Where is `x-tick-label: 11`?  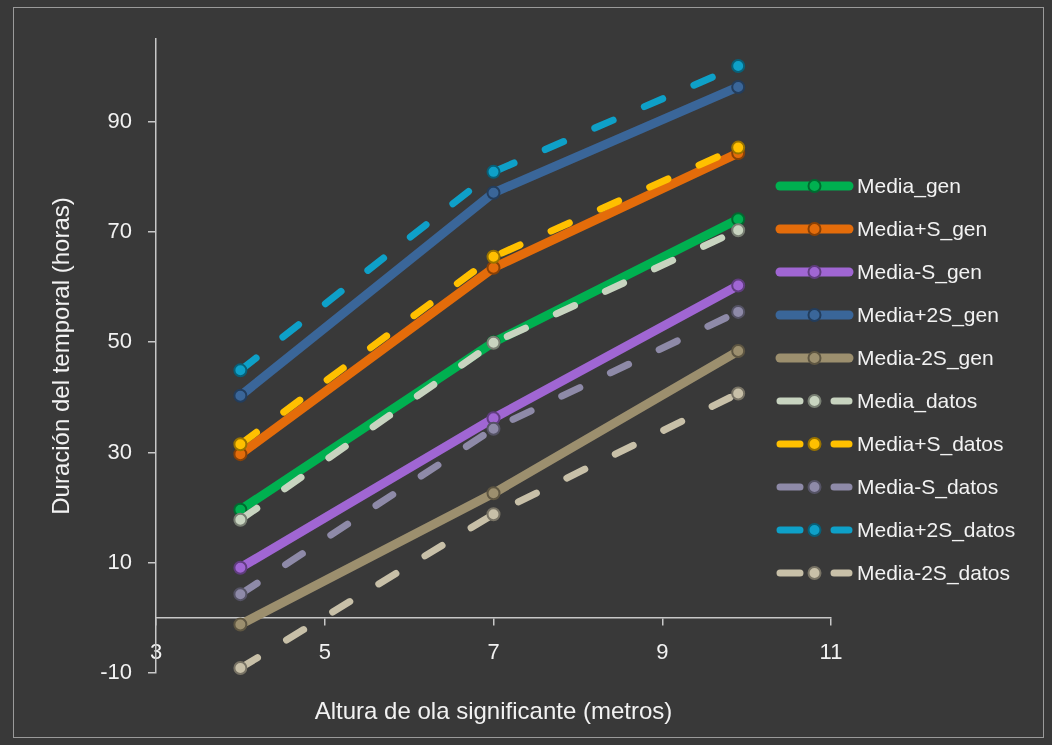 x-tick-label: 11 is located at coordinates (831, 652).